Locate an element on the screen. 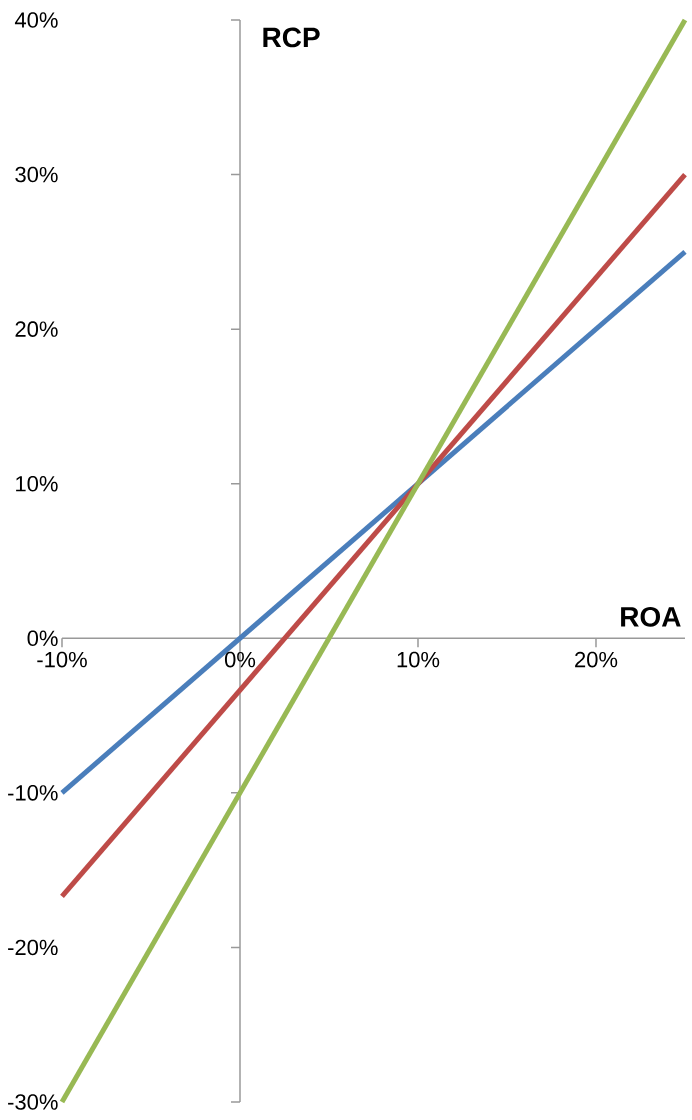  x-tick-label: -10% is located at coordinates (62, 659).